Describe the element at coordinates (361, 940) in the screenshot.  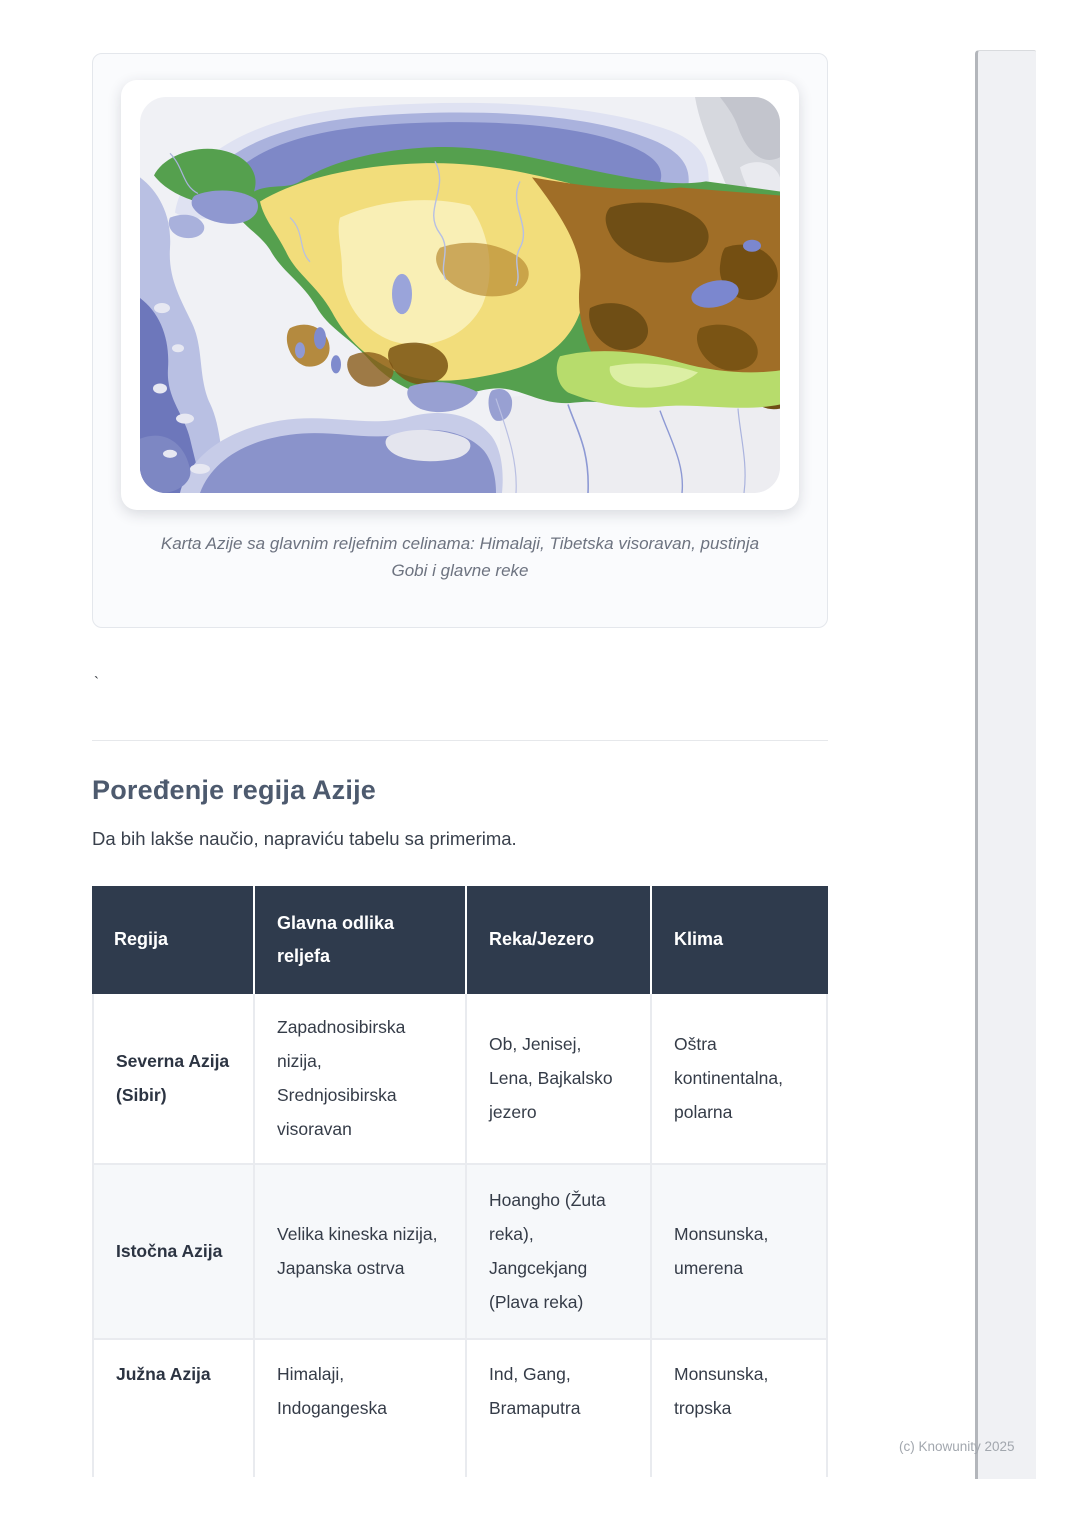
I see `header-reljef: Glavna odlika reljefa` at that location.